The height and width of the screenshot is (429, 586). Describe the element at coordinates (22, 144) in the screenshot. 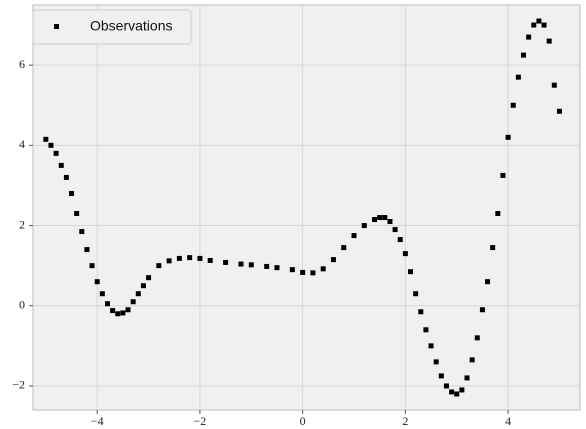

I see `y-tick-label: 4` at that location.